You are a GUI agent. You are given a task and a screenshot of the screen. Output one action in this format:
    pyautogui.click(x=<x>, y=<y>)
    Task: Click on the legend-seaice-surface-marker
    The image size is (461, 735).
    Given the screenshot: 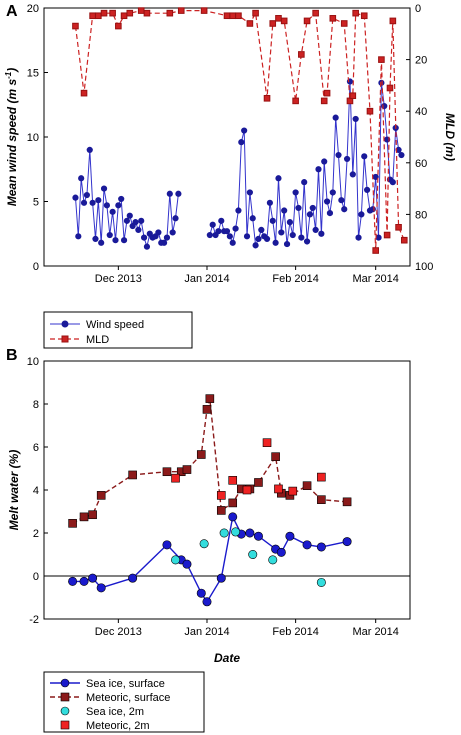 What is the action you would take?
    pyautogui.click(x=65, y=683)
    